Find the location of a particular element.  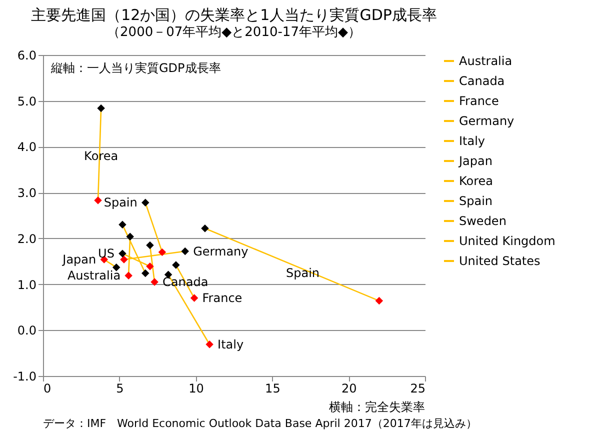

x-axis-title: 横軸：完全失業率 is located at coordinates (377, 407).